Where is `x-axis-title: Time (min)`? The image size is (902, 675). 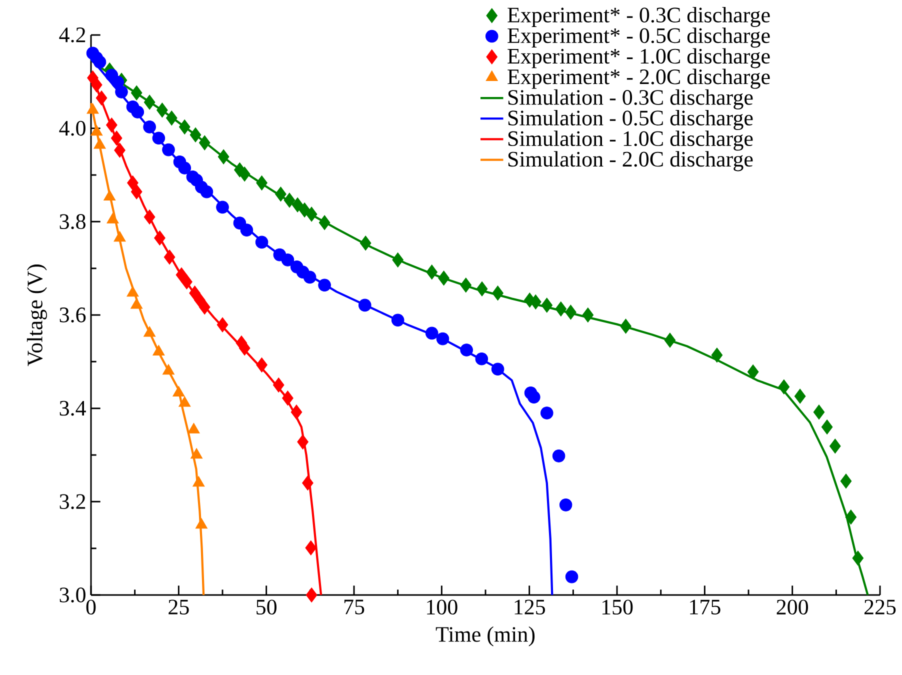
x-axis-title: Time (min) is located at coordinates (485, 636).